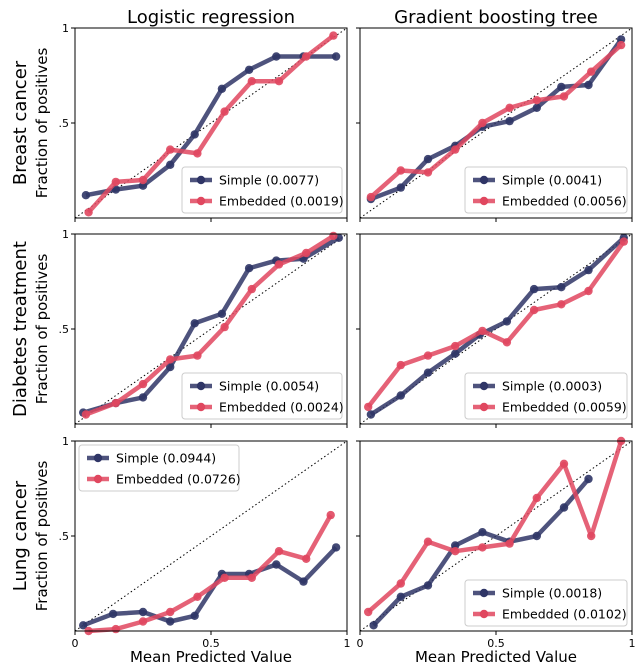  Describe the element at coordinates (20, 535) in the screenshot. I see `row-title: Lung cancer` at that location.